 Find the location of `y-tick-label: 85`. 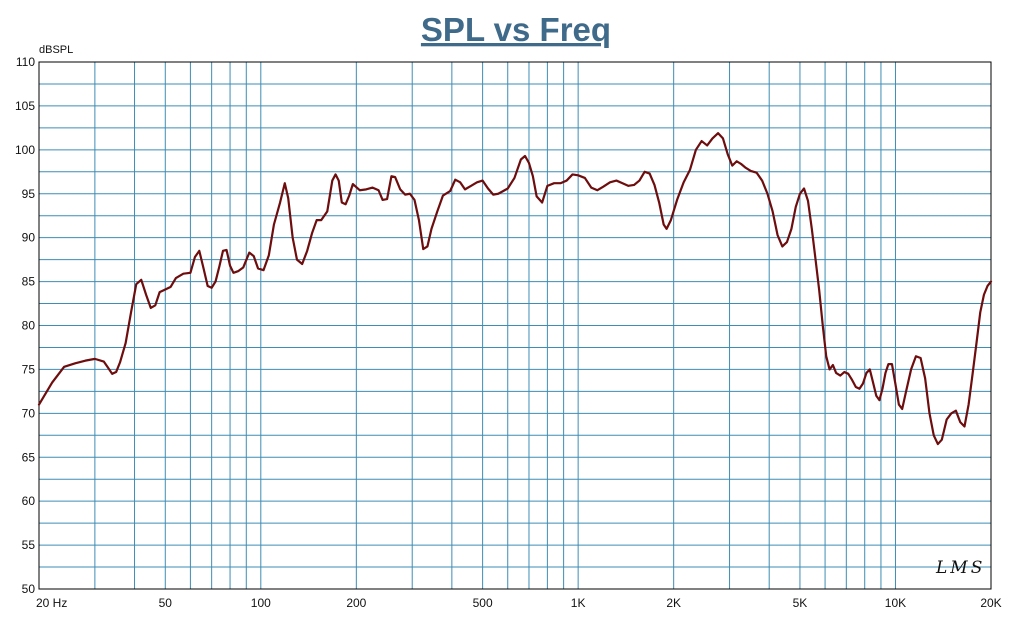

y-tick-label: 85 is located at coordinates (29, 282).